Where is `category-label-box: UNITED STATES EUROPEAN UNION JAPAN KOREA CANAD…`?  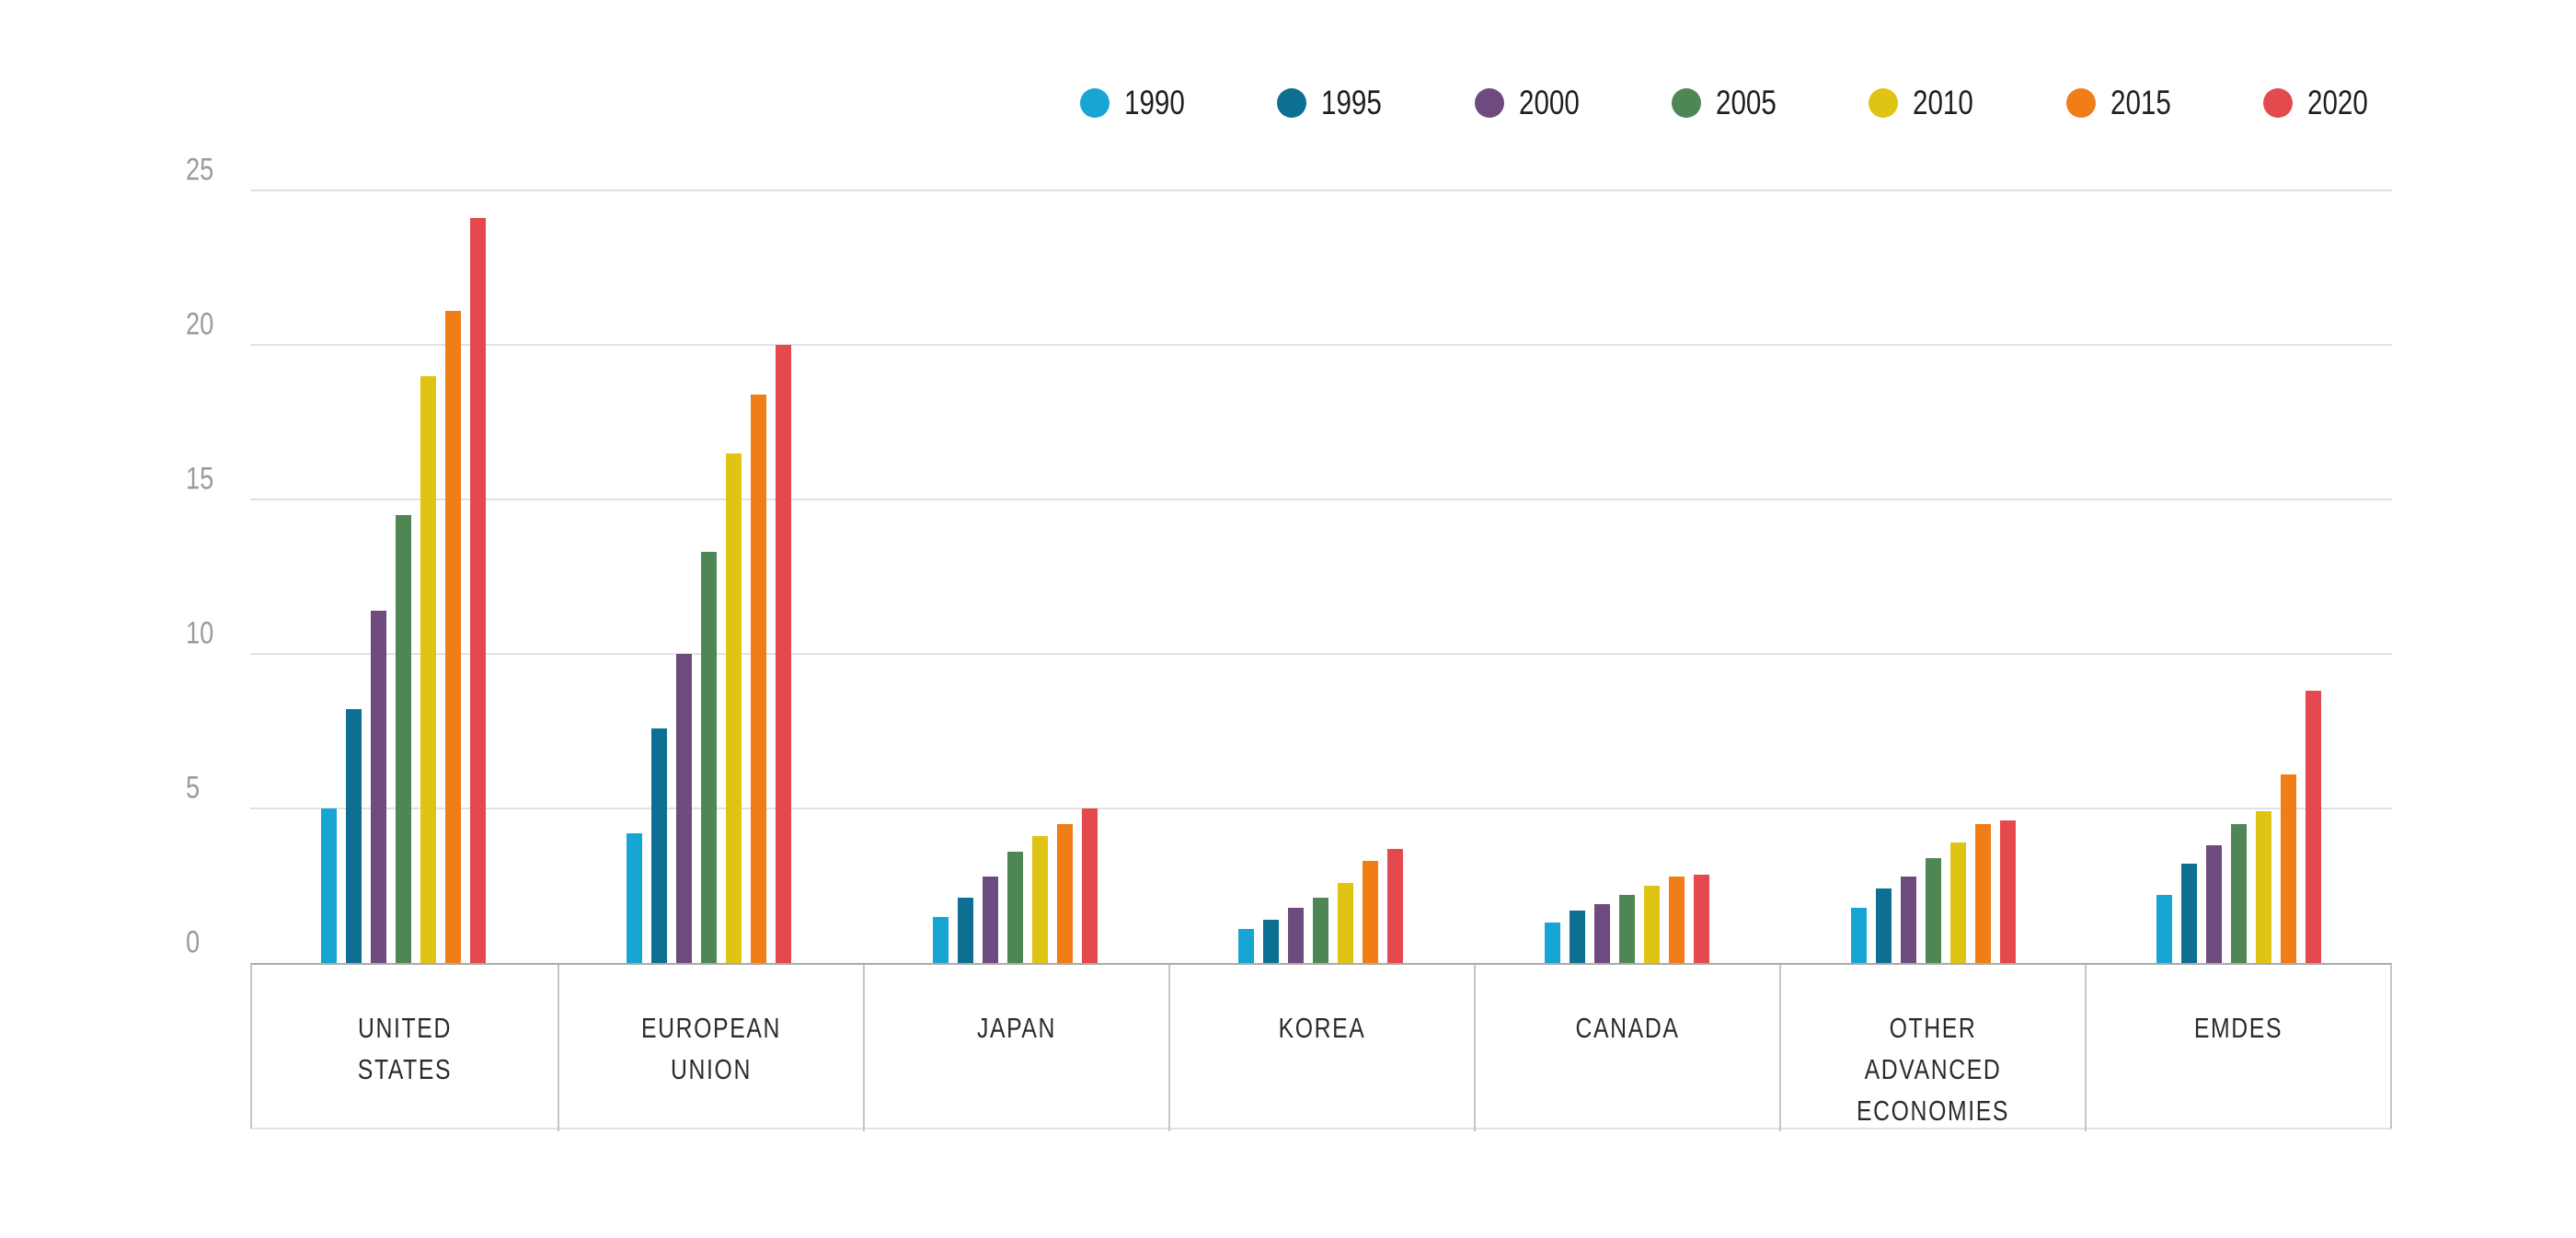
category-label-box: UNITED STATES EUROPEAN UNION JAPAN KOREA CANAD… is located at coordinates (1321, 1047).